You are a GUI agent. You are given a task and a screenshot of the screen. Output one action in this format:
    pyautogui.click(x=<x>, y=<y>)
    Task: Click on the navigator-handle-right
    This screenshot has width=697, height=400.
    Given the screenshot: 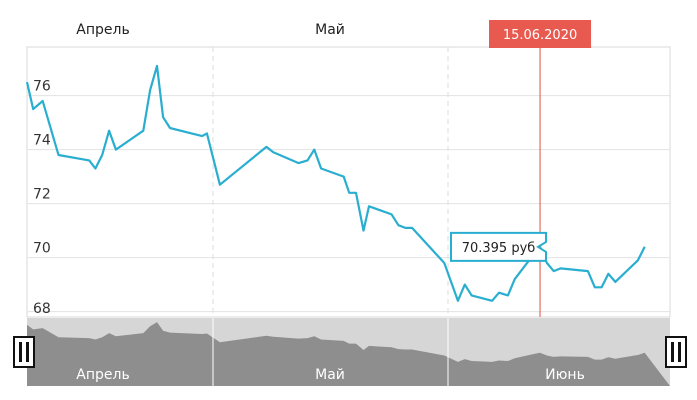 What is the action you would take?
    pyautogui.click(x=676, y=352)
    